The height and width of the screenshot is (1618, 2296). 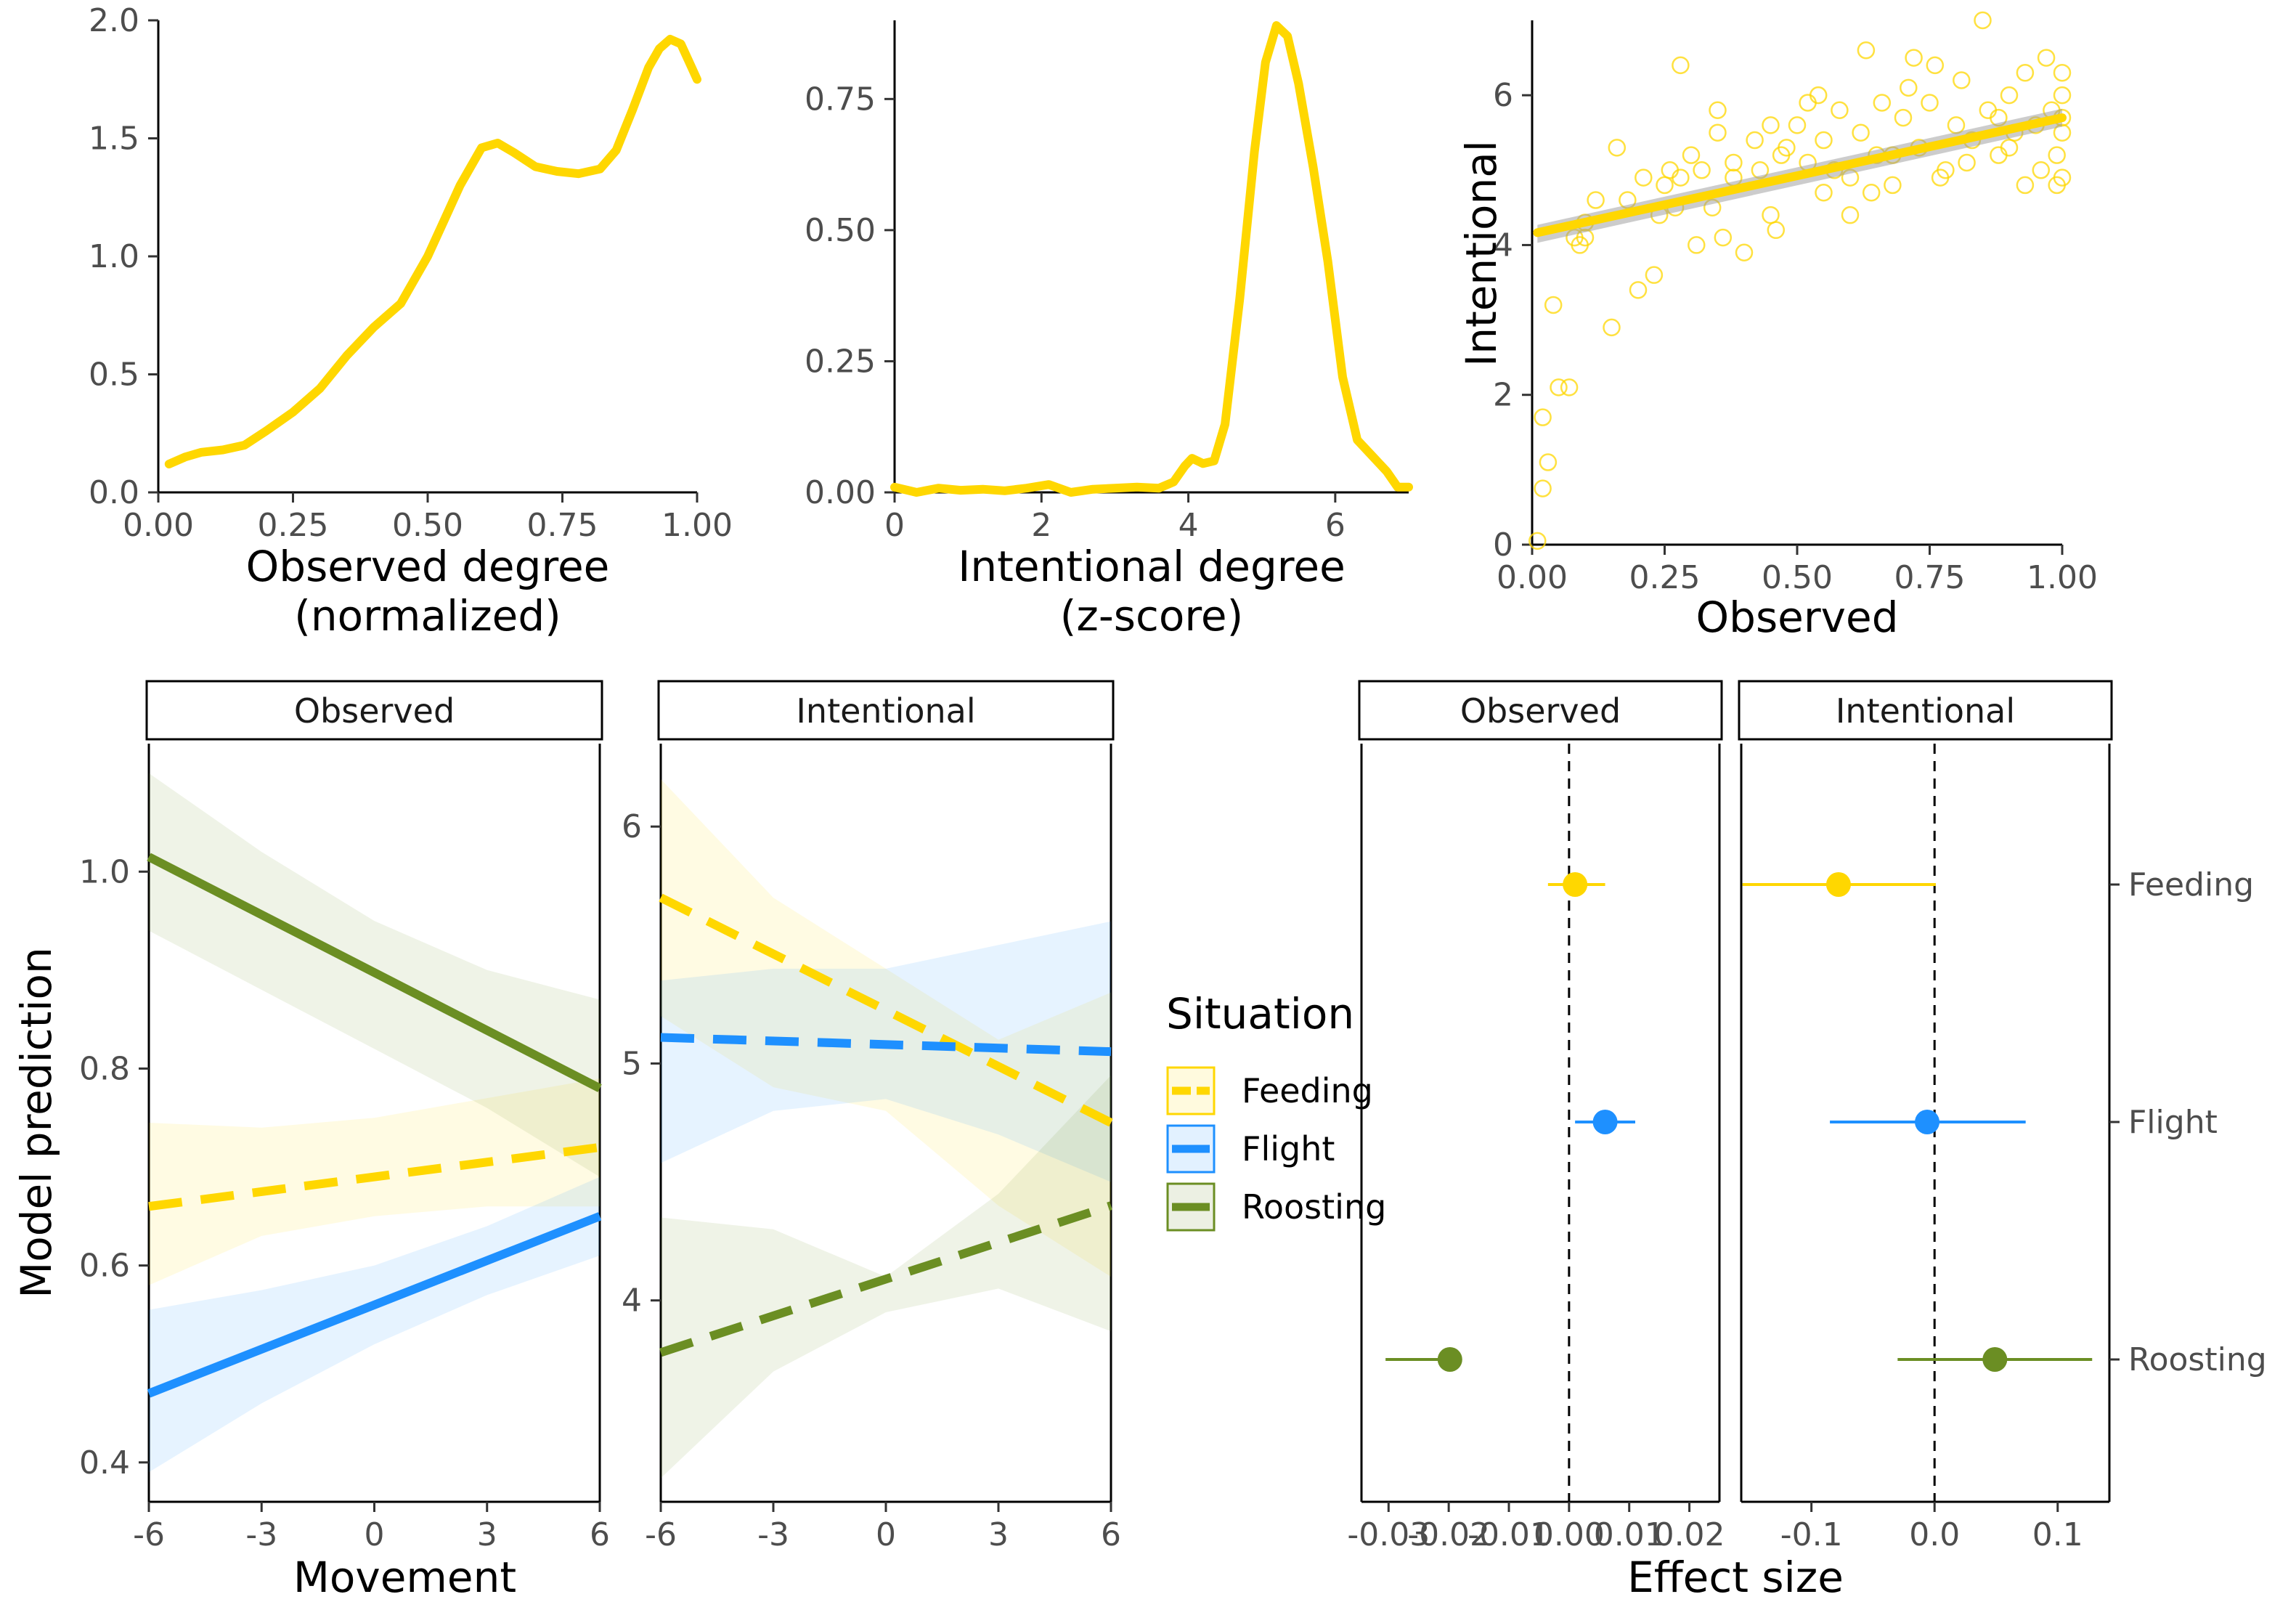 I want to click on density_observed-x-tick-label: 0.75, so click(x=562, y=525).